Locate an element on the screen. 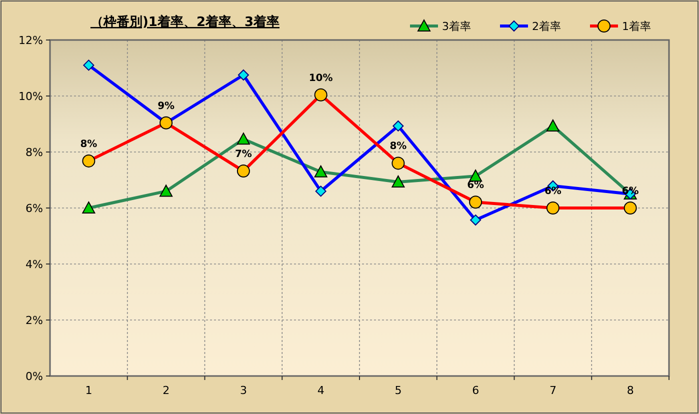 This screenshot has height=414, width=699. chart-title: （枠番別)1着率、2着率、3着率 is located at coordinates (185, 22).